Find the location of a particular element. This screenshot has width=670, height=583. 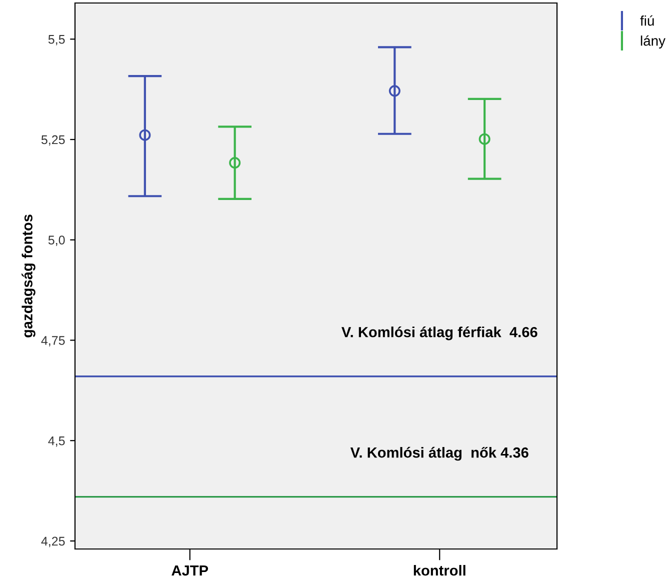

x-tick-label: AJTP is located at coordinates (190, 571).